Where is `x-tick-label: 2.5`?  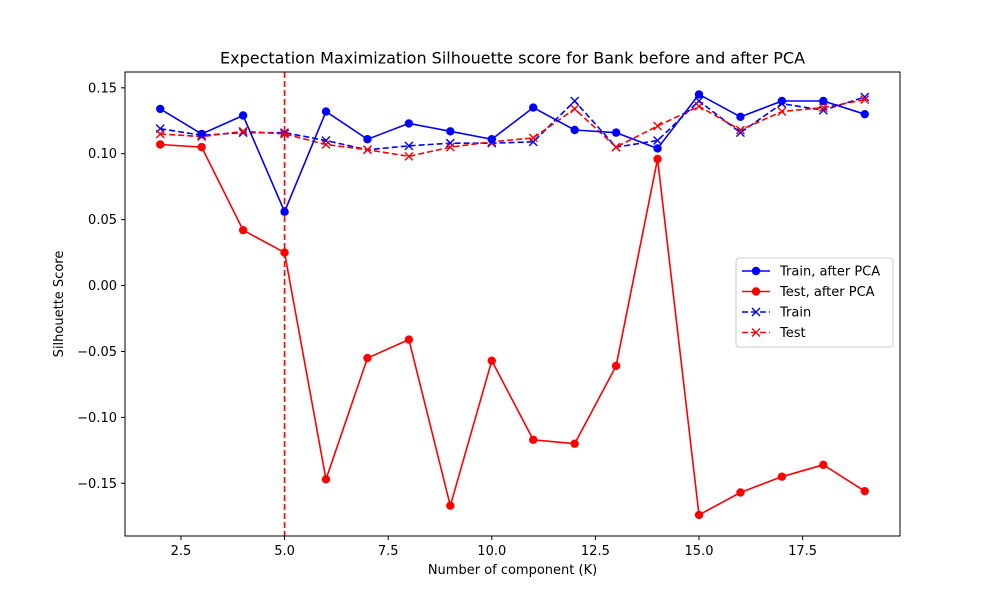 x-tick-label: 2.5 is located at coordinates (181, 551).